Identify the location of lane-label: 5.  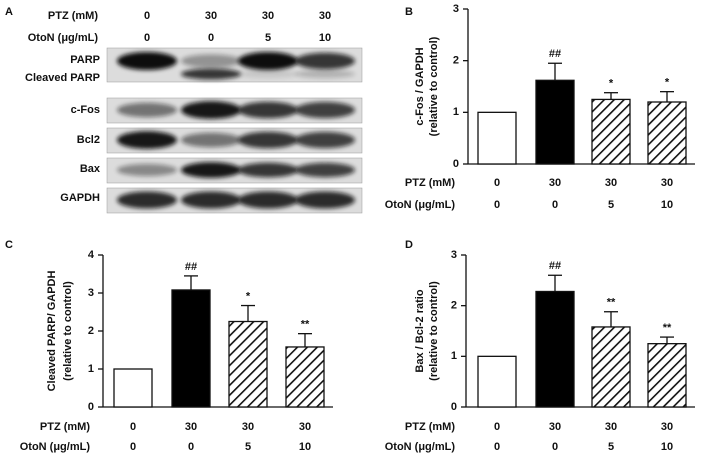
(268, 38).